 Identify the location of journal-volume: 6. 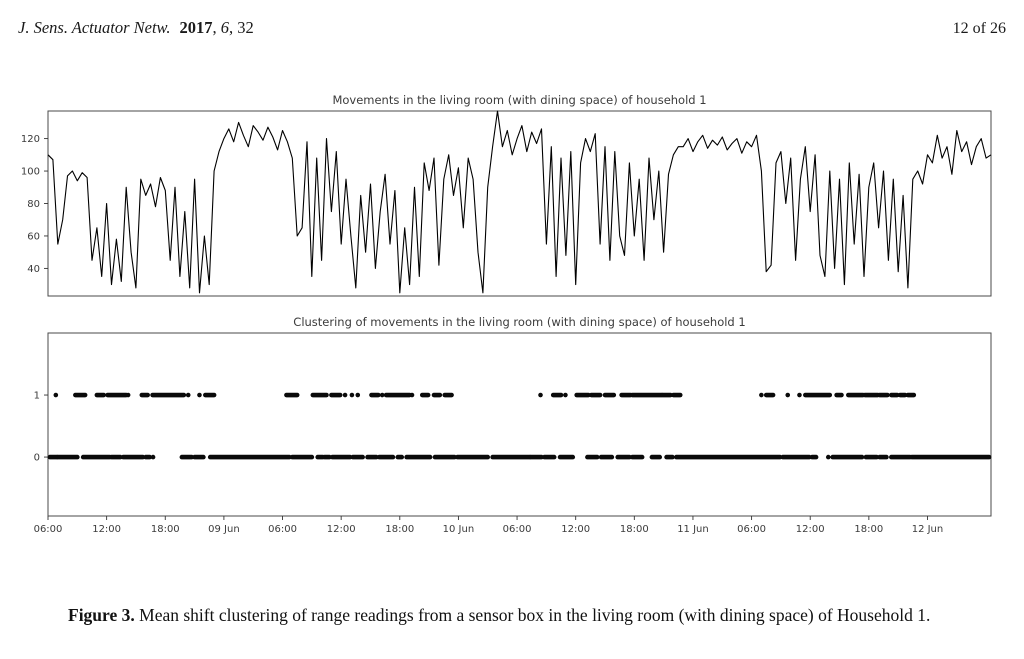
(224, 27).